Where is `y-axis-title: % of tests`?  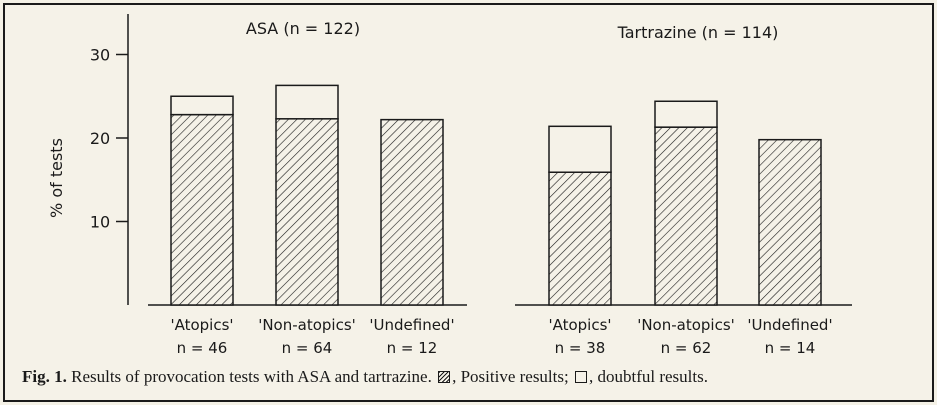
y-axis-title: % of tests is located at coordinates (56, 178).